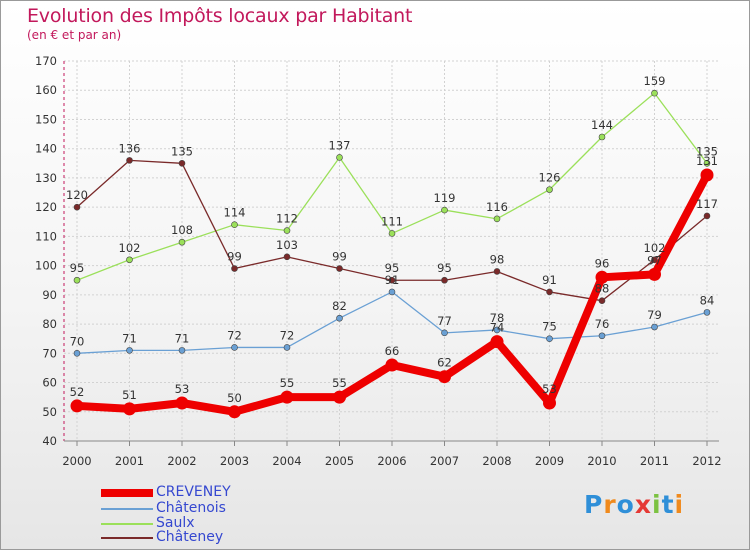 Image resolution: width=750 pixels, height=550 pixels. Describe the element at coordinates (707, 151) in the screenshot. I see `data-label-saulx: 135` at that location.